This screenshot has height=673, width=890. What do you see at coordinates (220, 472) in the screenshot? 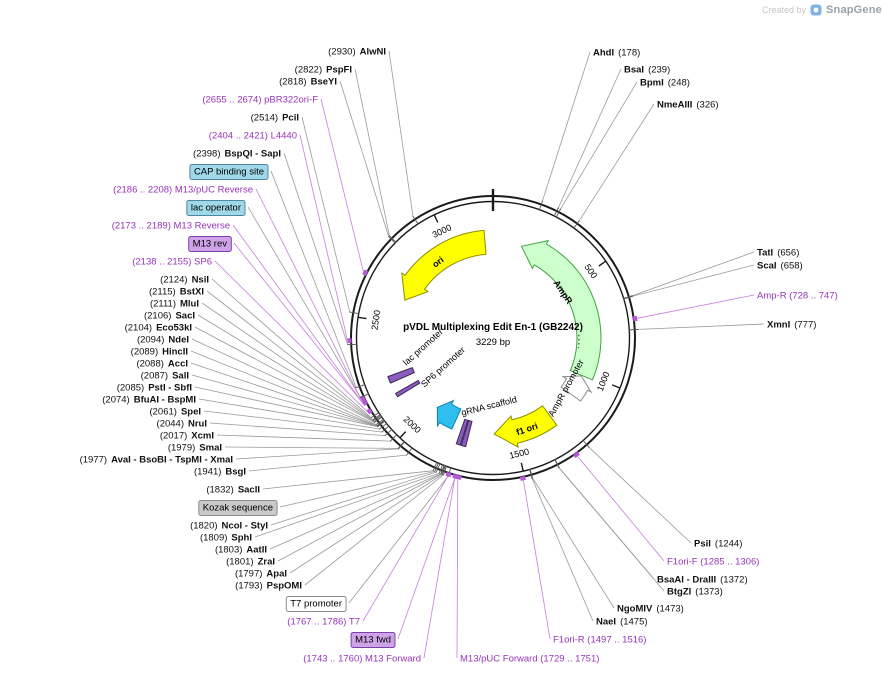
I see `bsgi-label: (1941) BsgI` at bounding box center [220, 472].